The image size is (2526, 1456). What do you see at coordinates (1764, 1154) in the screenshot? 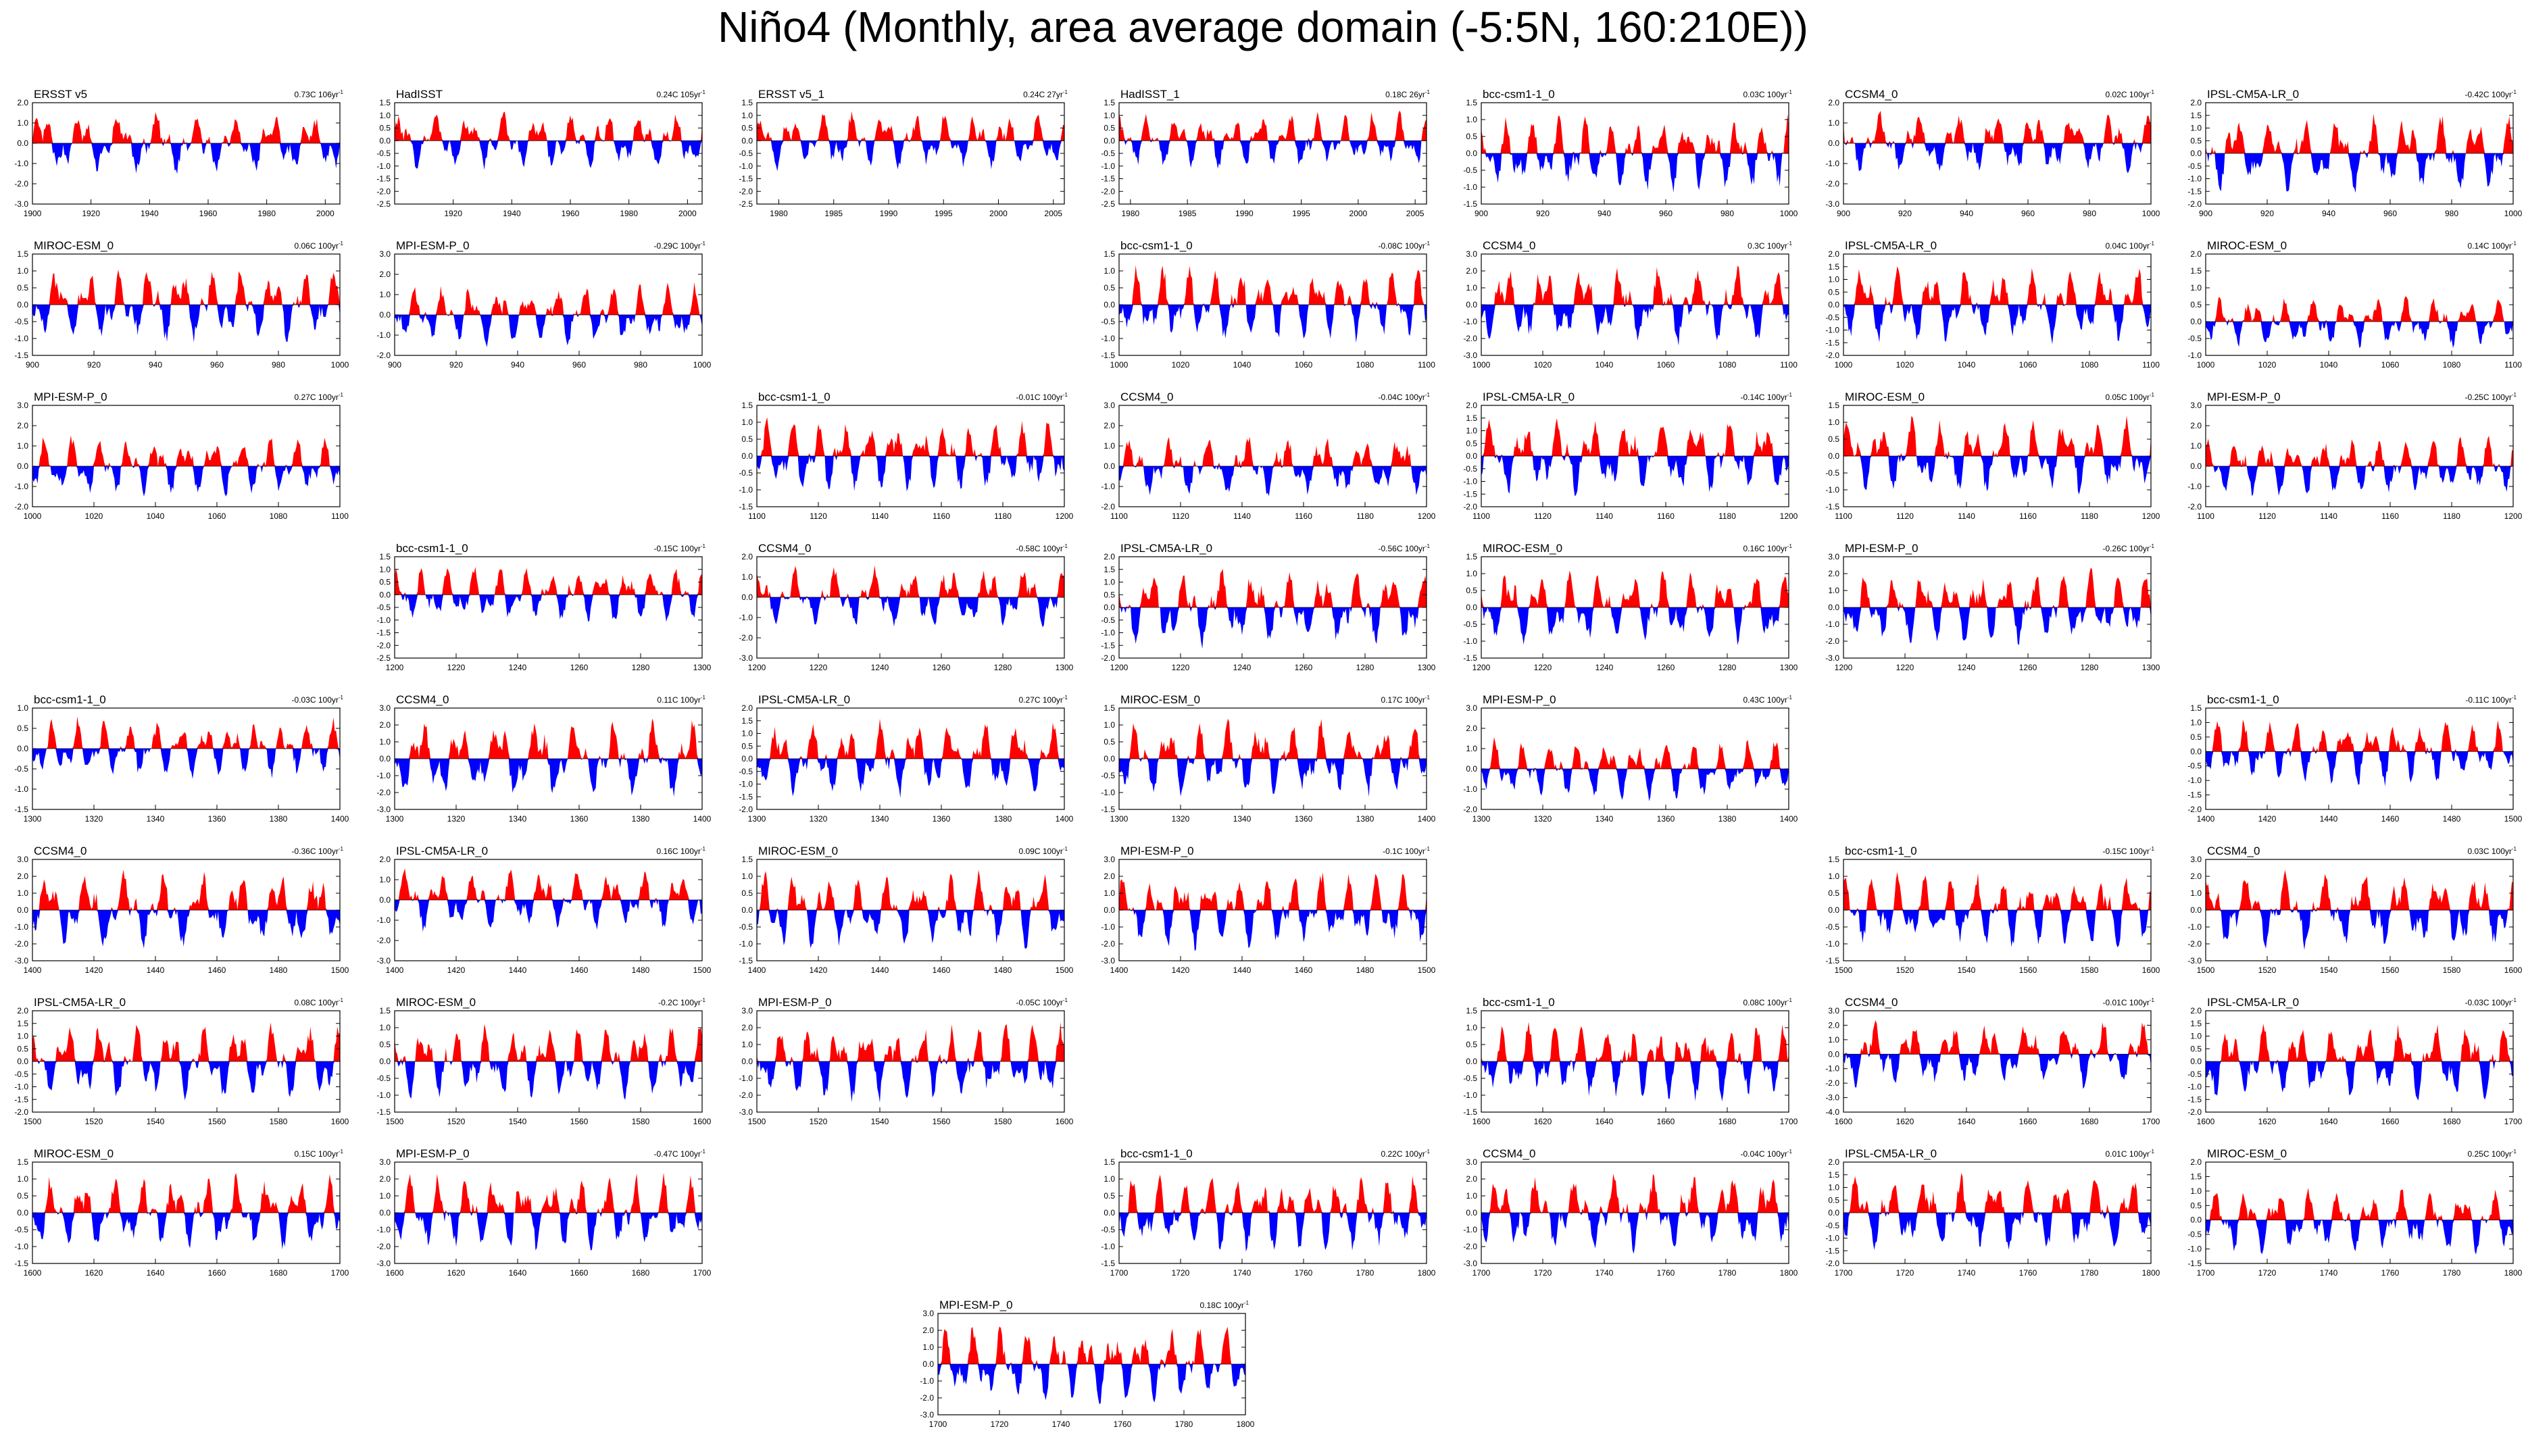
I see `panel-trend-value: -0.04C 100yr` at bounding box center [1764, 1154].